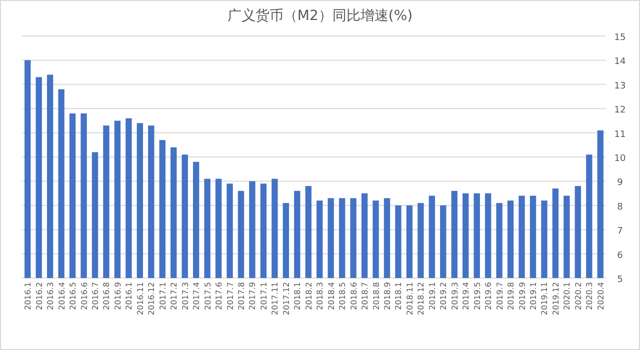 This screenshot has height=350, width=640. What do you see at coordinates (620, 255) in the screenshot?
I see `y-tick-label: 6` at bounding box center [620, 255].